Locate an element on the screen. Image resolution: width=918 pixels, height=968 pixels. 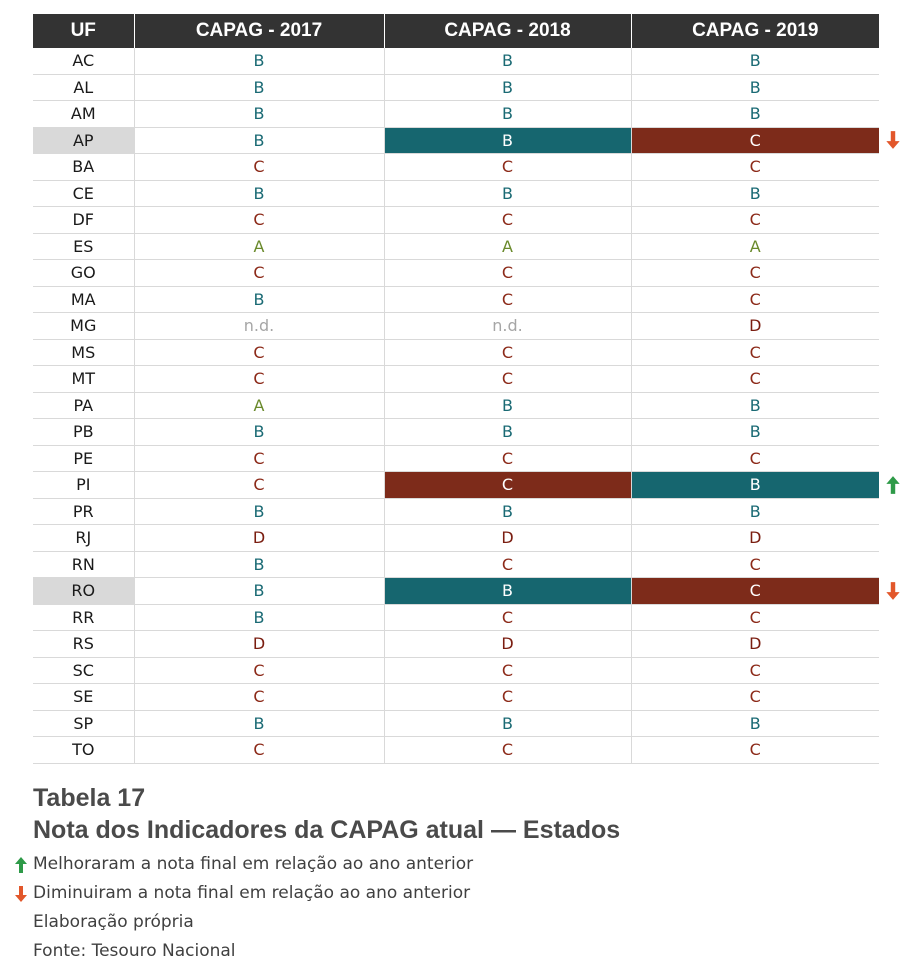
table-row: AL B B B is located at coordinates (456, 87).